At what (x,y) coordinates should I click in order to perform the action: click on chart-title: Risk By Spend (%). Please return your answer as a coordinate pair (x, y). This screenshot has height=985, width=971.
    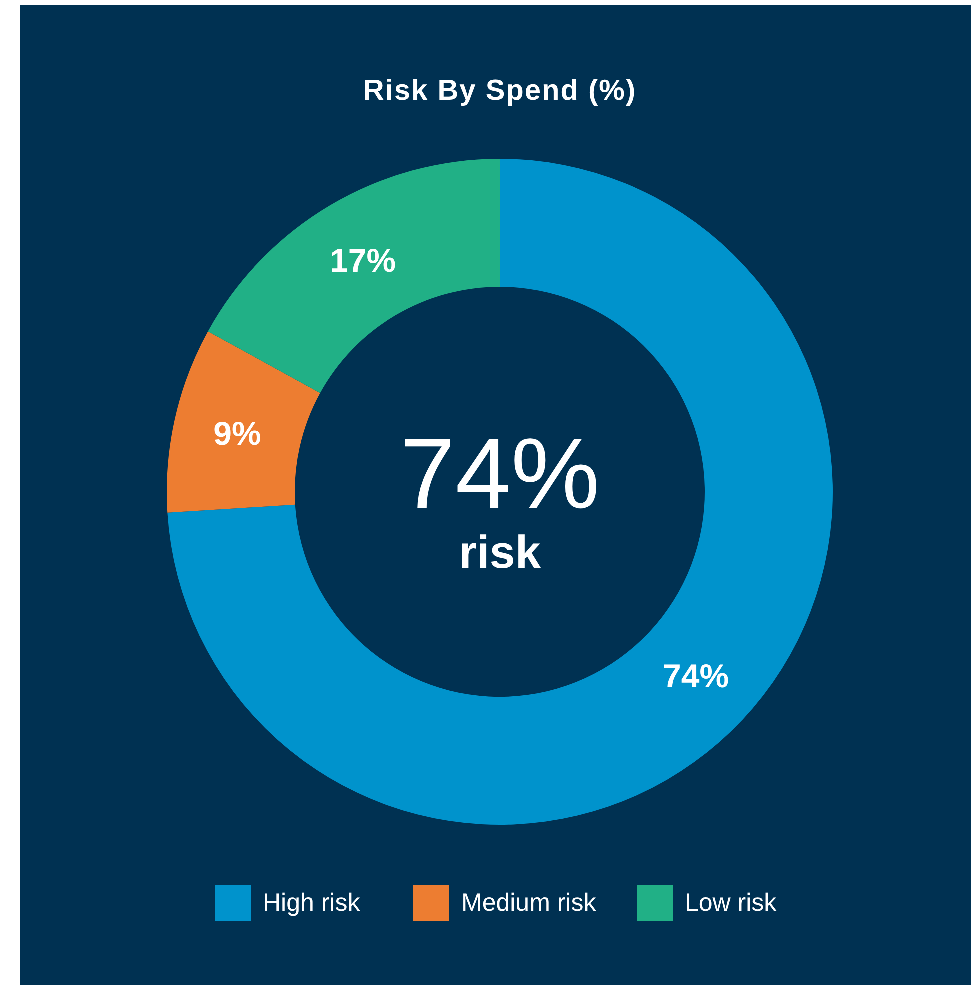
    Looking at the image, I should click on (500, 91).